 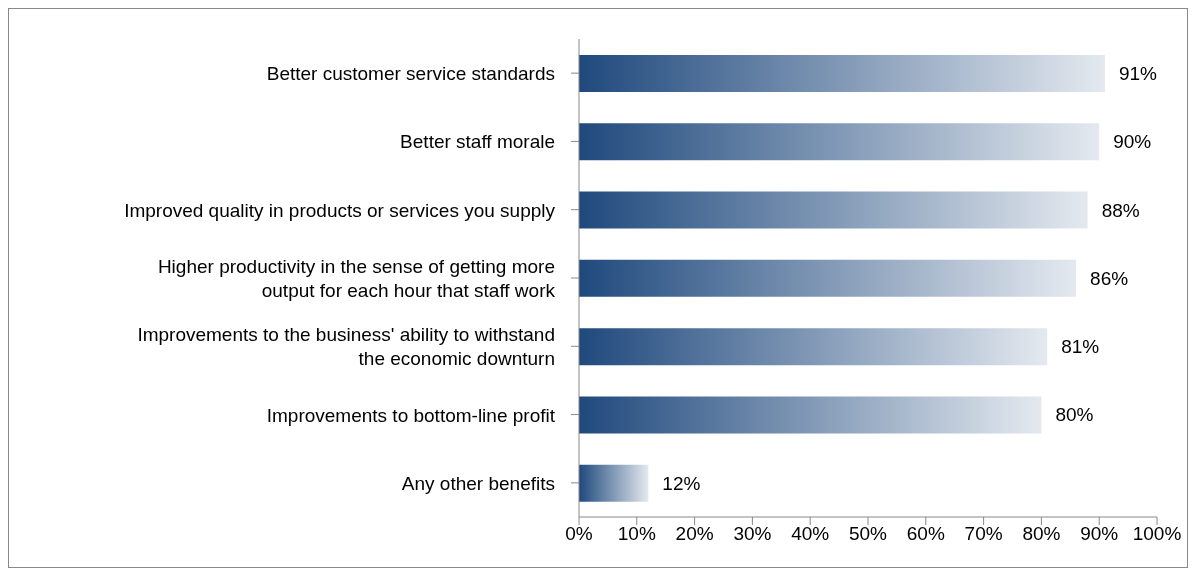 I want to click on data-label: 12%, so click(x=681, y=483).